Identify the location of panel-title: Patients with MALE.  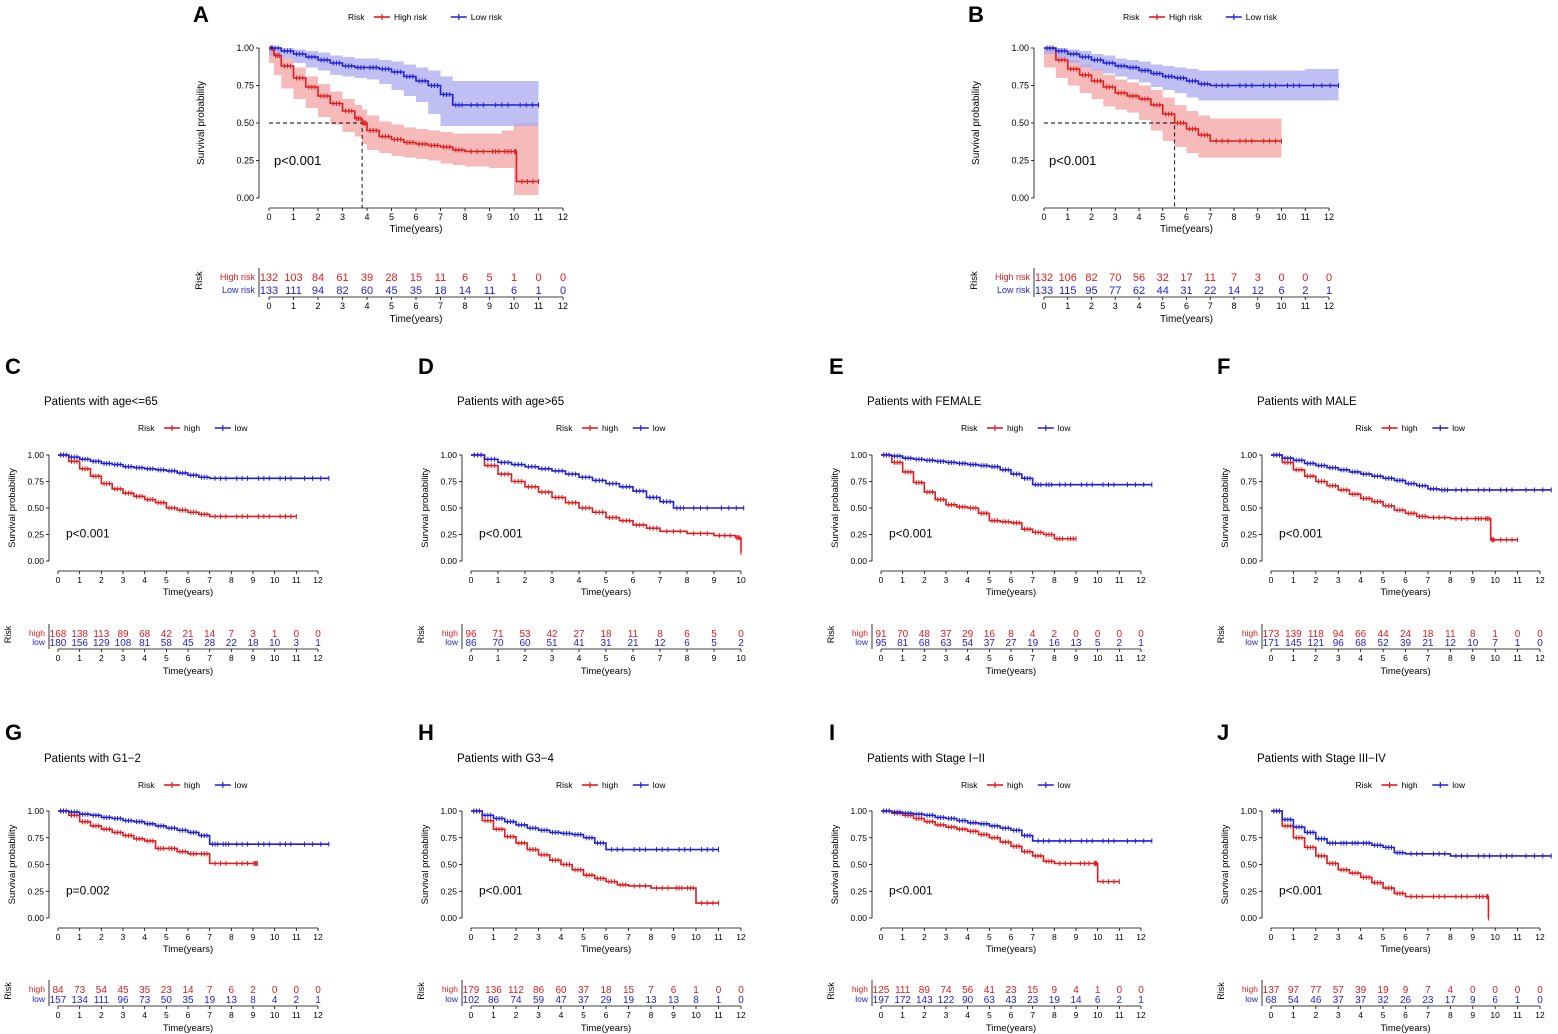
(1307, 402).